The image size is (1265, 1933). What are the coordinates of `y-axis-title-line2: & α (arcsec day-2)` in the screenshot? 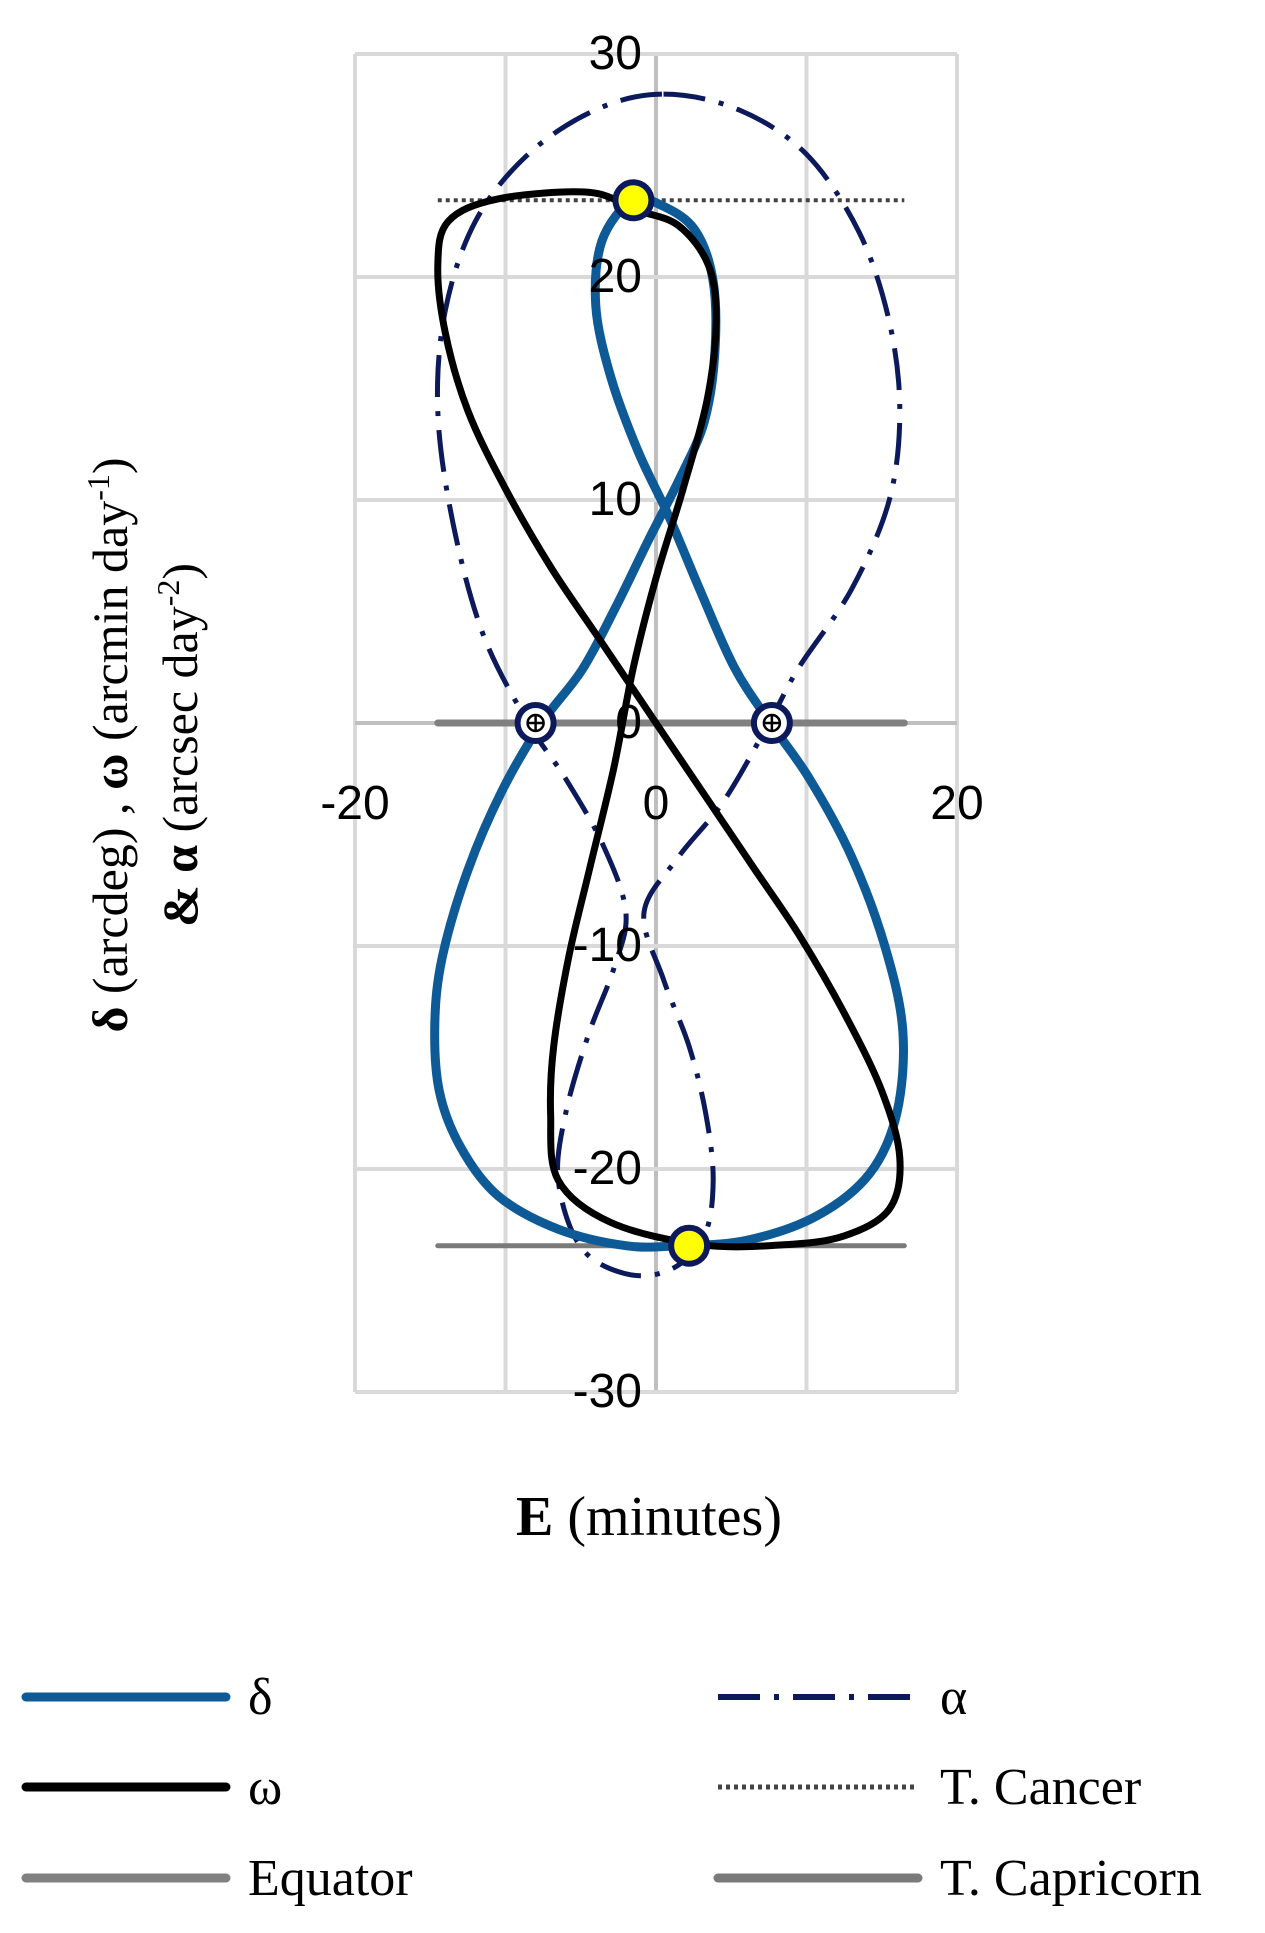 It's located at (179, 745).